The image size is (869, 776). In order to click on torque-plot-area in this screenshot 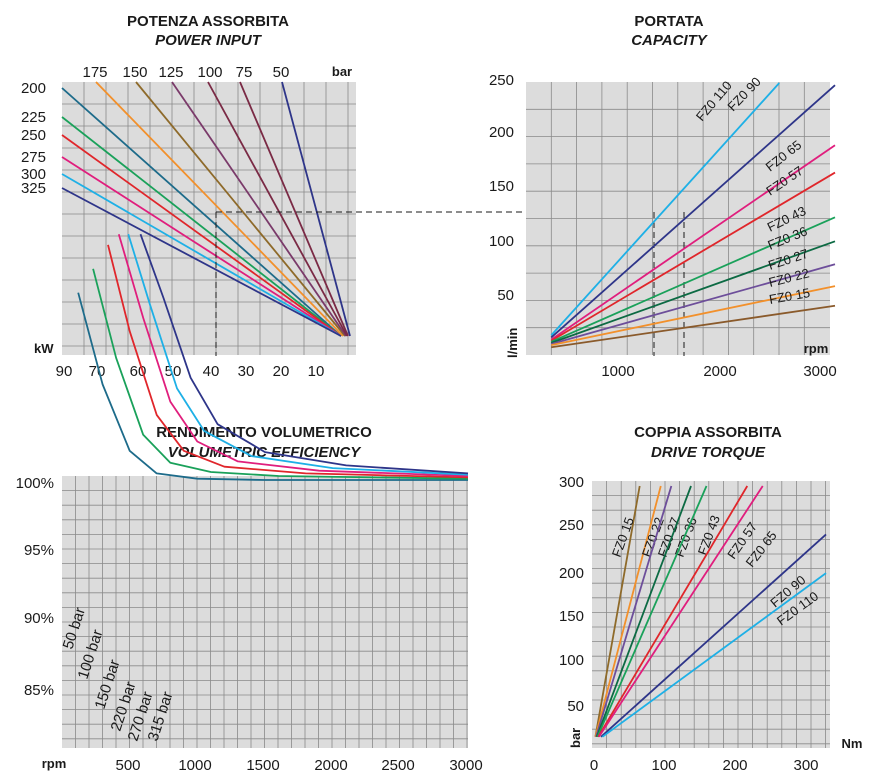, I will do `click(711, 614)`.